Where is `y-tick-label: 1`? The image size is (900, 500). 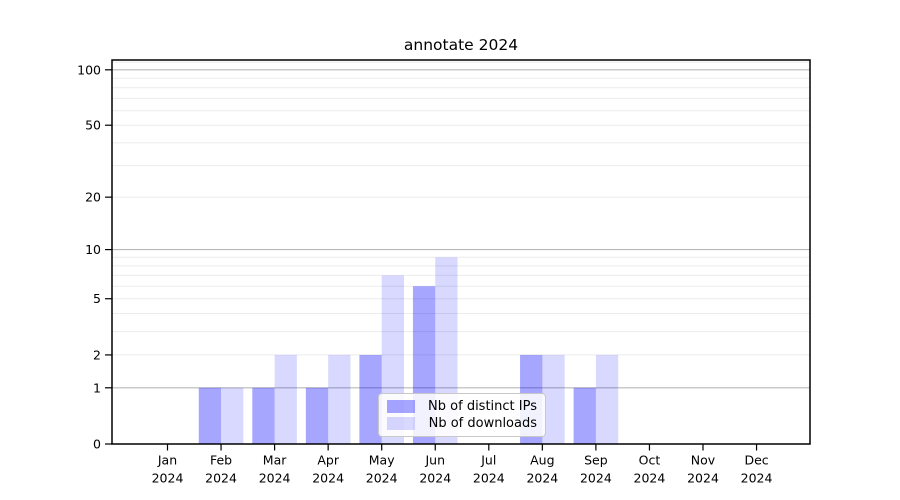
y-tick-label: 1 is located at coordinates (97, 387).